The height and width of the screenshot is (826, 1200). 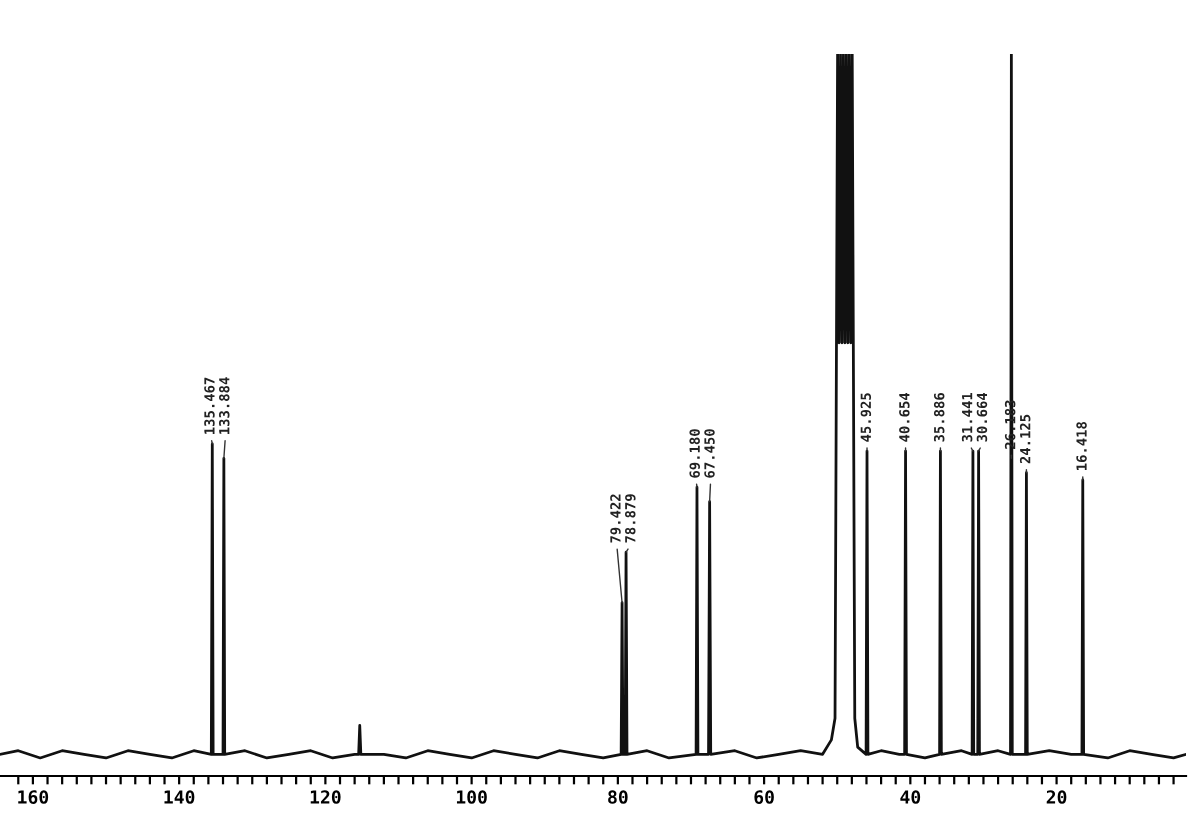 I want to click on x-tick-label: 120, so click(x=325, y=797).